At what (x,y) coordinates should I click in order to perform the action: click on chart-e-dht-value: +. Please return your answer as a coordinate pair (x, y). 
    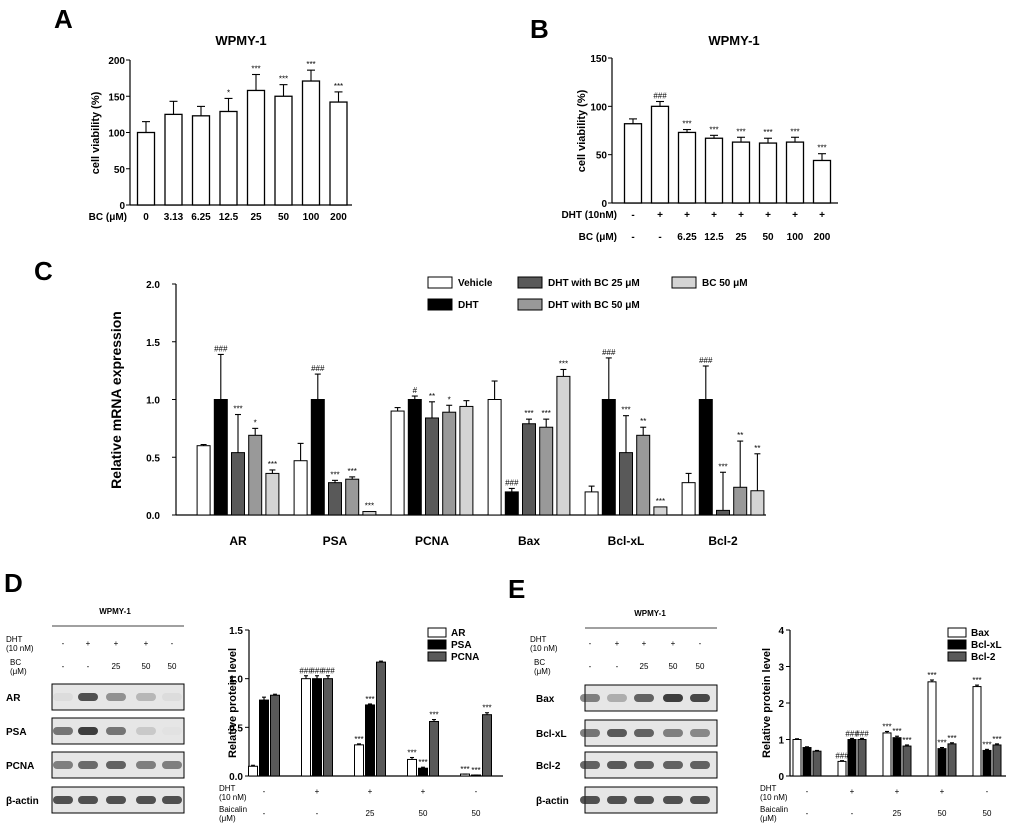
    Looking at the image, I should click on (897, 791).